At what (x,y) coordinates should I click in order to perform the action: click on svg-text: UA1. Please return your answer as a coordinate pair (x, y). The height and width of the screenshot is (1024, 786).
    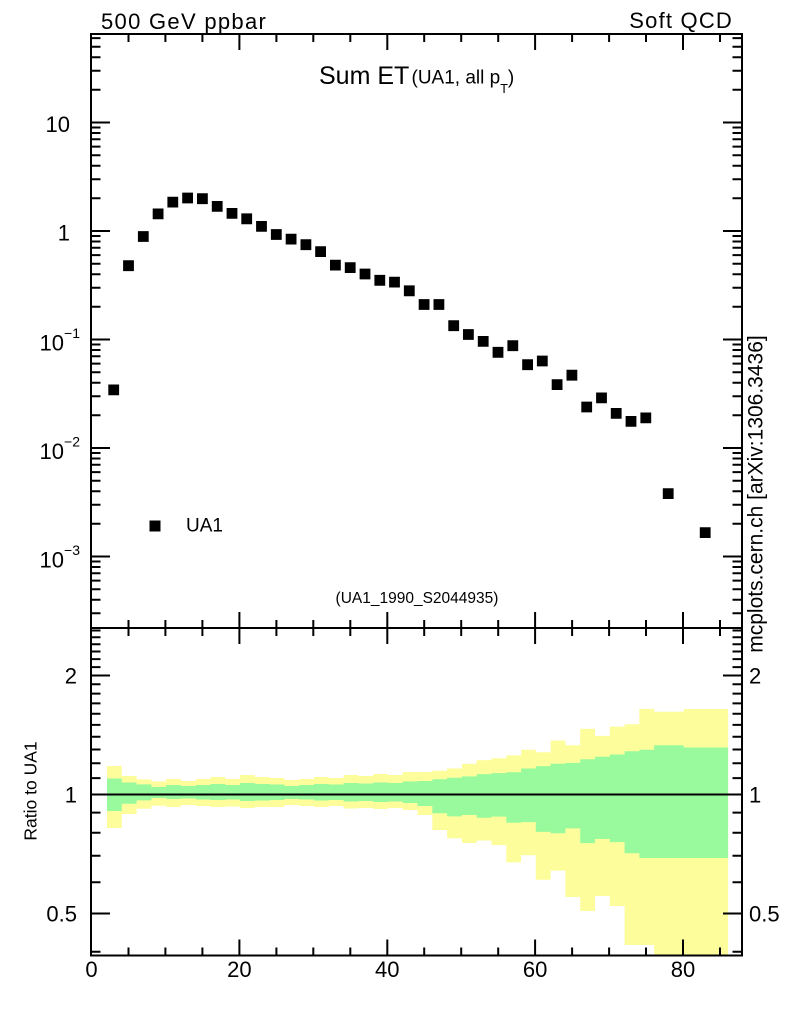
    Looking at the image, I should click on (204, 526).